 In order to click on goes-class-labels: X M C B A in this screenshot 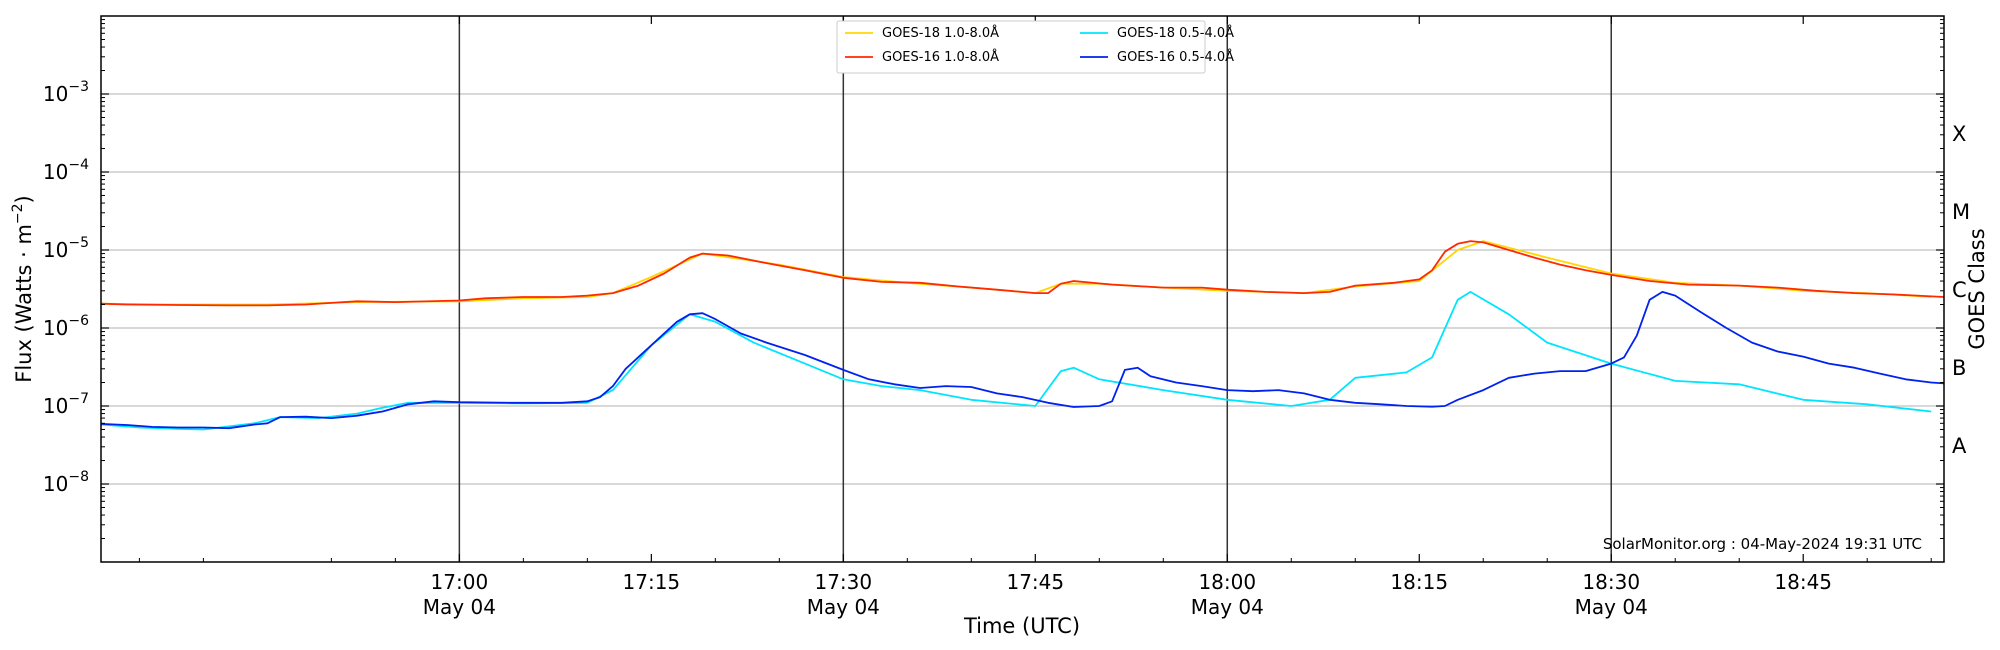, I will do `click(1961, 290)`.